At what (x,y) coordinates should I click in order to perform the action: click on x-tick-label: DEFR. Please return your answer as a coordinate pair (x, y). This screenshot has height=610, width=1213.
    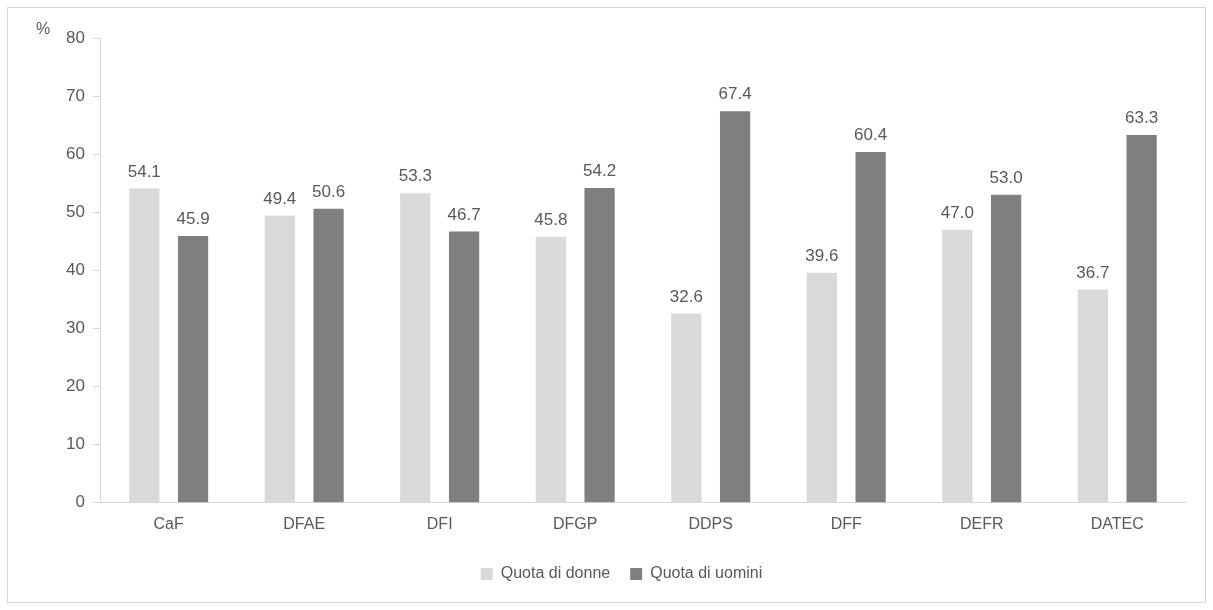
    Looking at the image, I should click on (981, 523).